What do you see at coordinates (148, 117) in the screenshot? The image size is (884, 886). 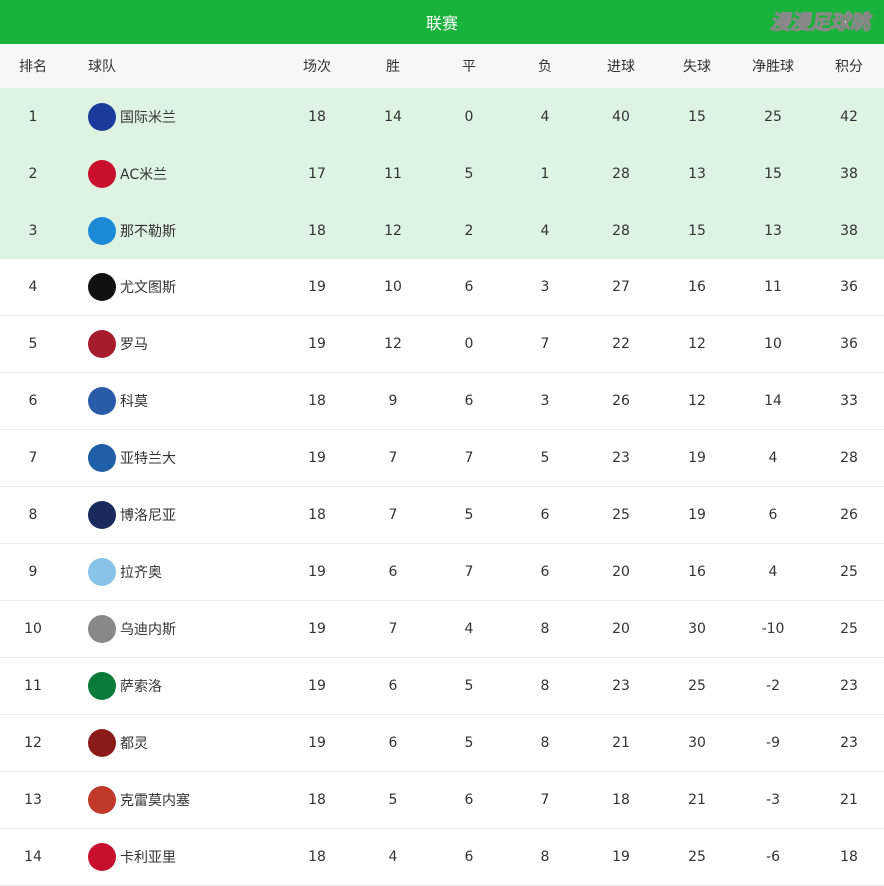 I see `team-name: 国际米兰` at bounding box center [148, 117].